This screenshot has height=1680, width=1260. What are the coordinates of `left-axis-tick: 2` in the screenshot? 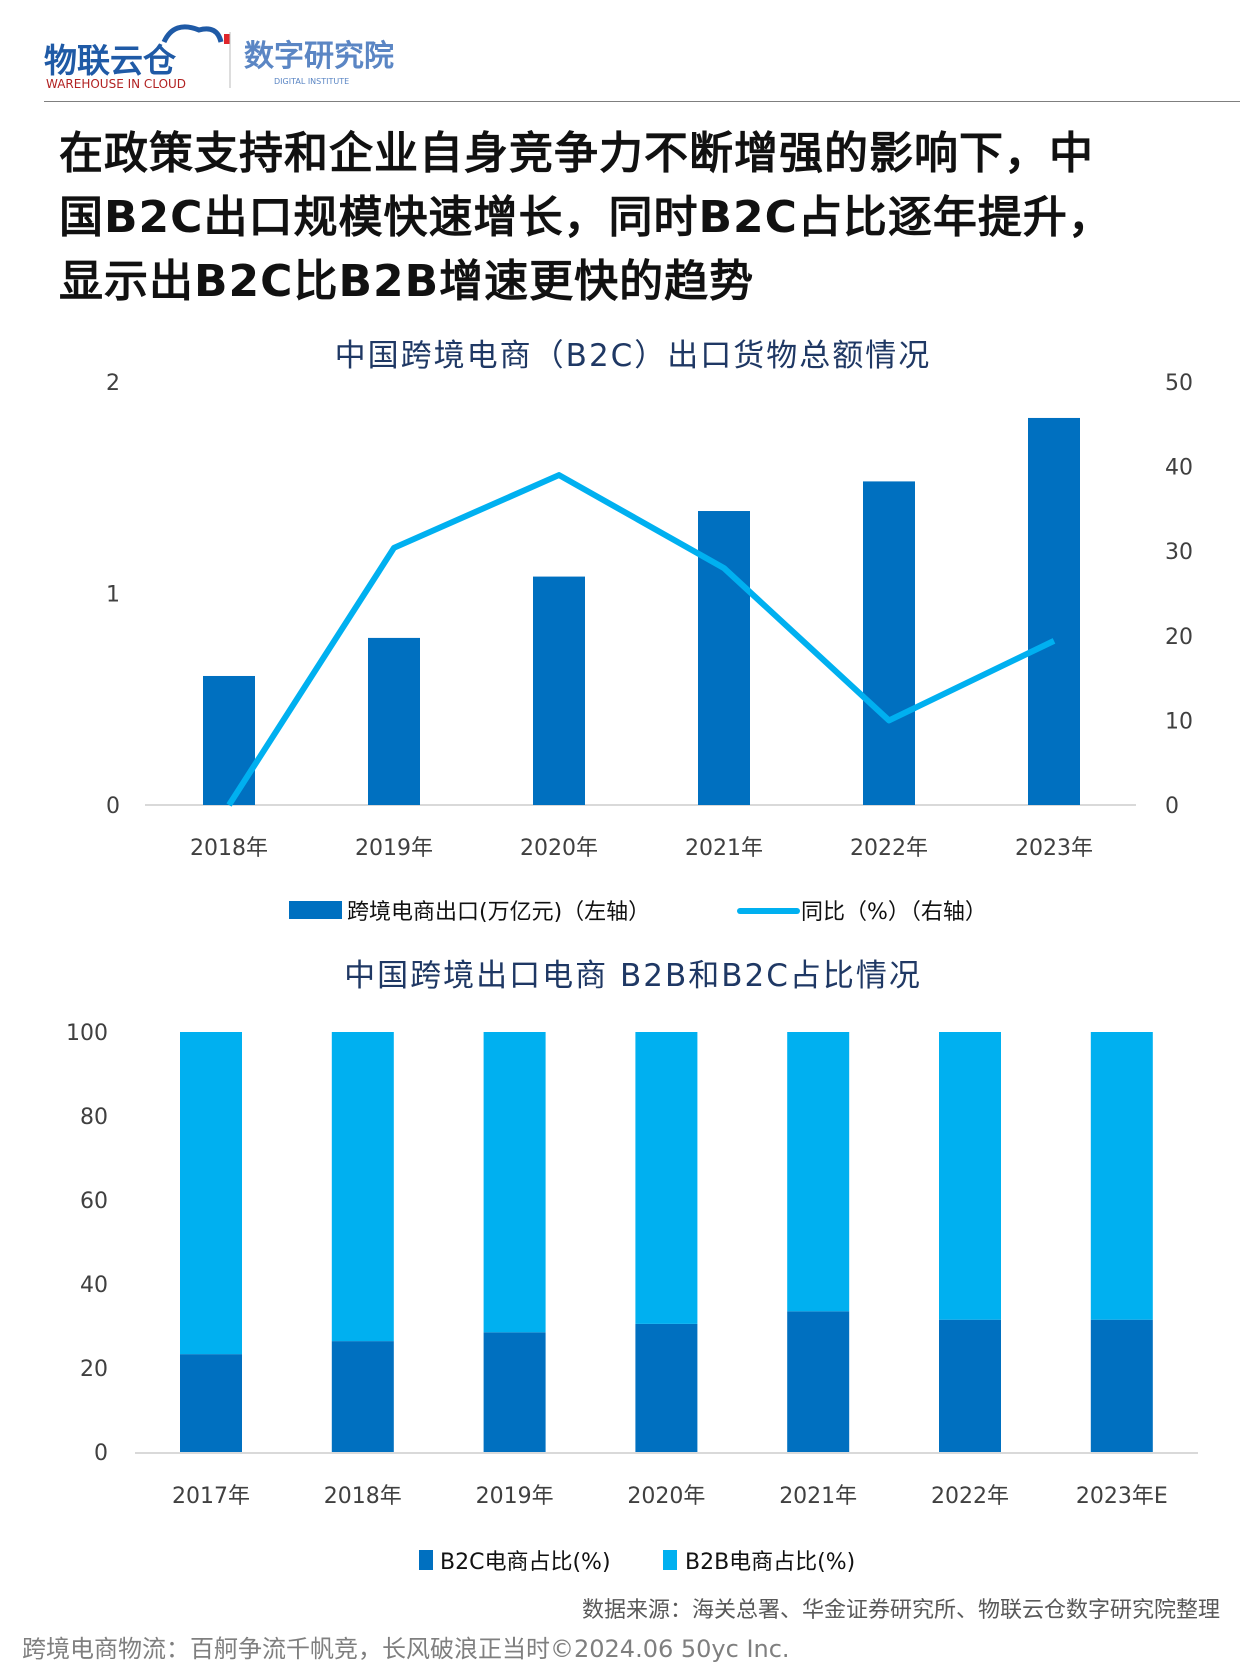 It's located at (113, 383).